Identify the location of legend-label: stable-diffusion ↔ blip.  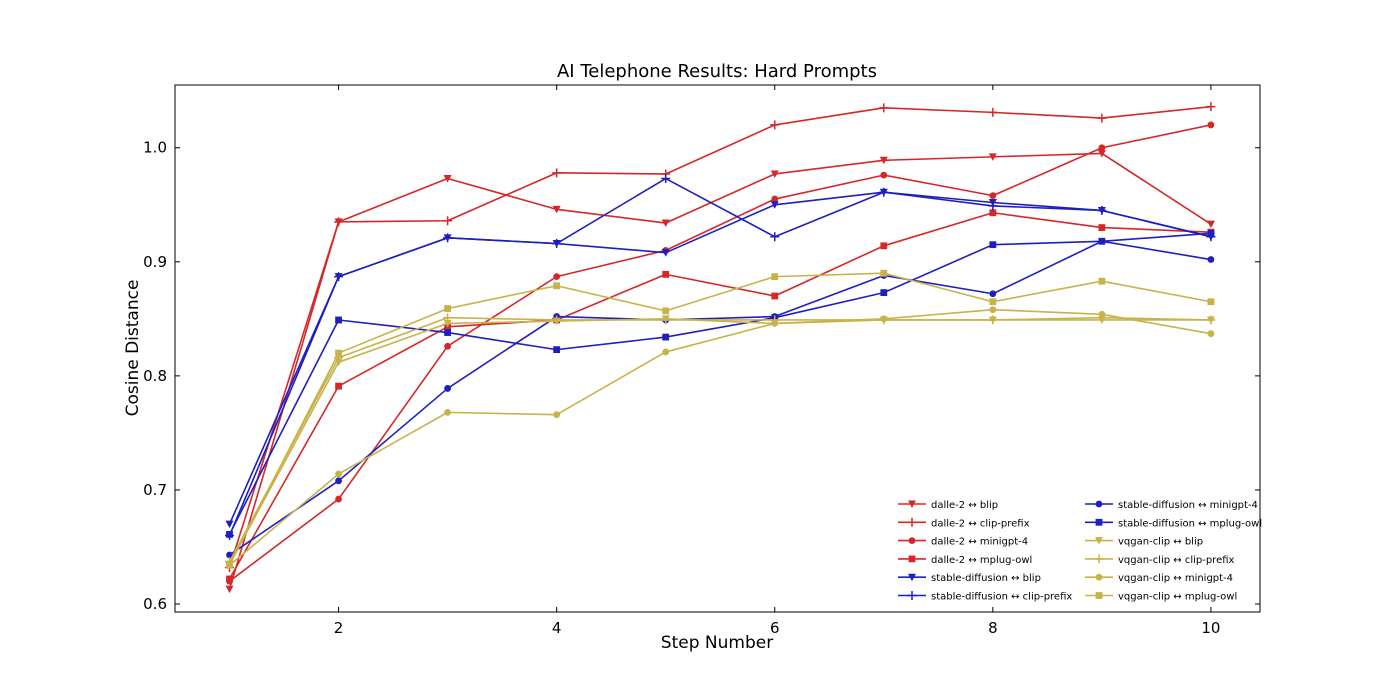
(986, 578).